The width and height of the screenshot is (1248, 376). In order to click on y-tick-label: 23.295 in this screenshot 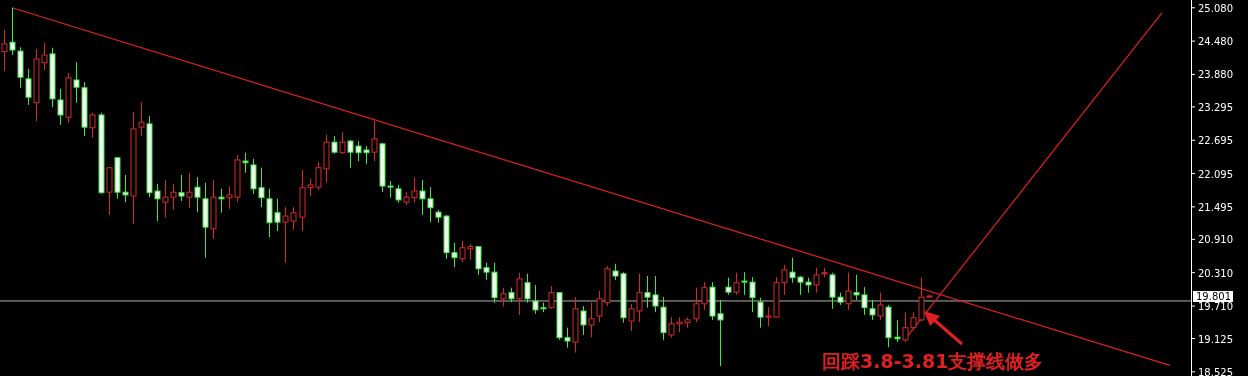, I will do `click(1215, 107)`.